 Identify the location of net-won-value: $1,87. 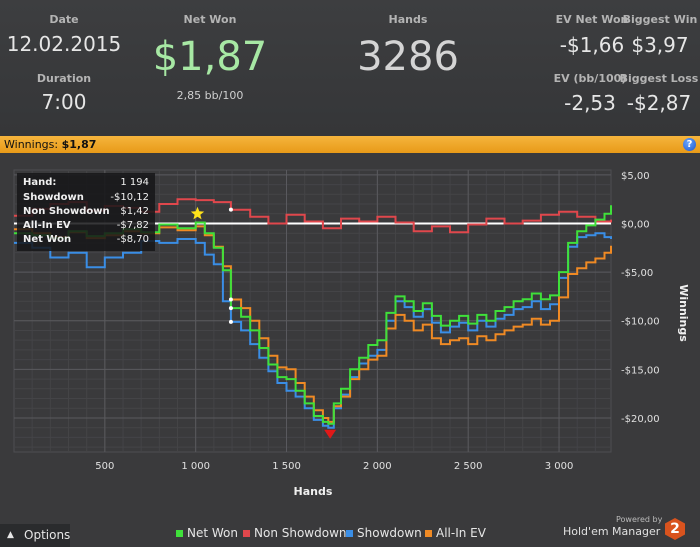
(210, 57).